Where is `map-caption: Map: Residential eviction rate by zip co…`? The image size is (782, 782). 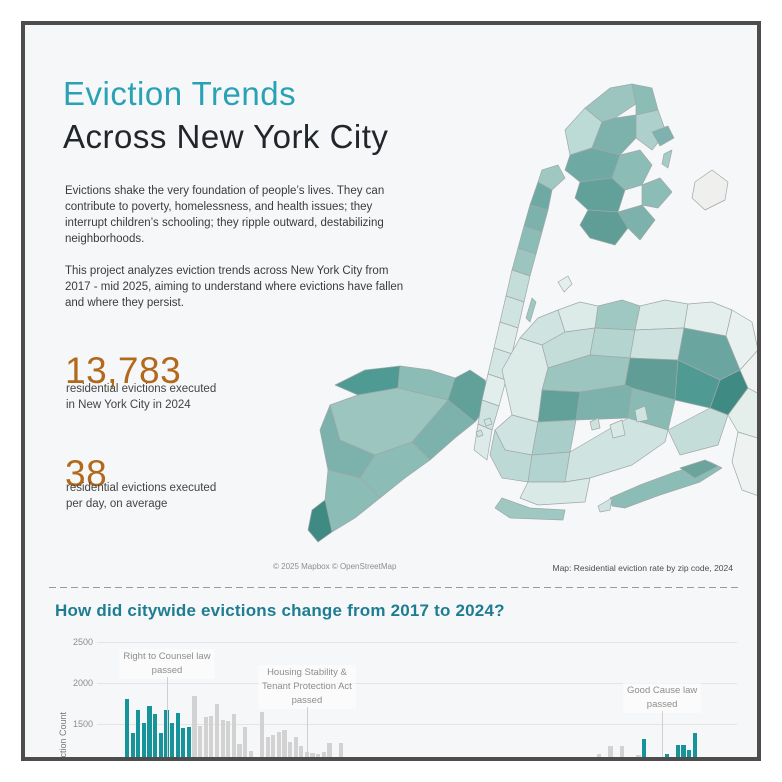
map-caption: Map: Residential eviction rate by zip co… is located at coordinates (643, 568).